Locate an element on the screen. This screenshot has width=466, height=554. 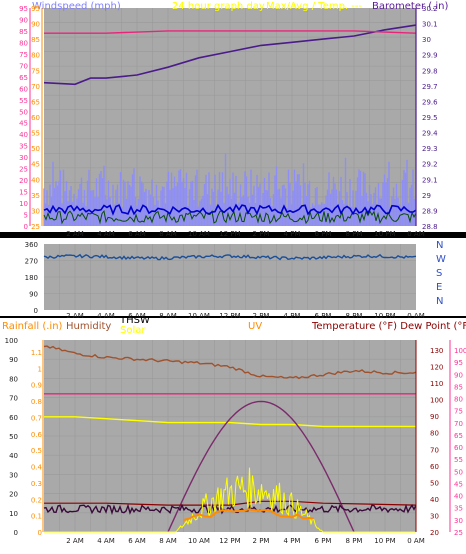
windspeed-tick: 85 is located at coordinates (23, 32).